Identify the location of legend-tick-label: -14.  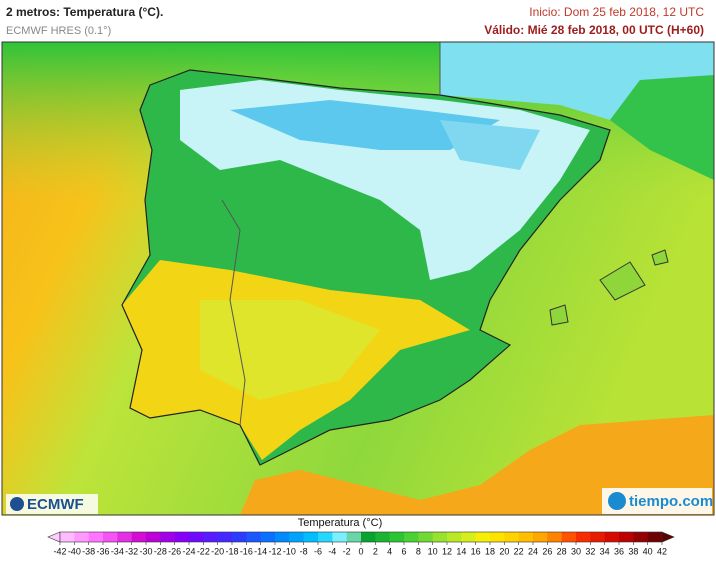
(260, 551).